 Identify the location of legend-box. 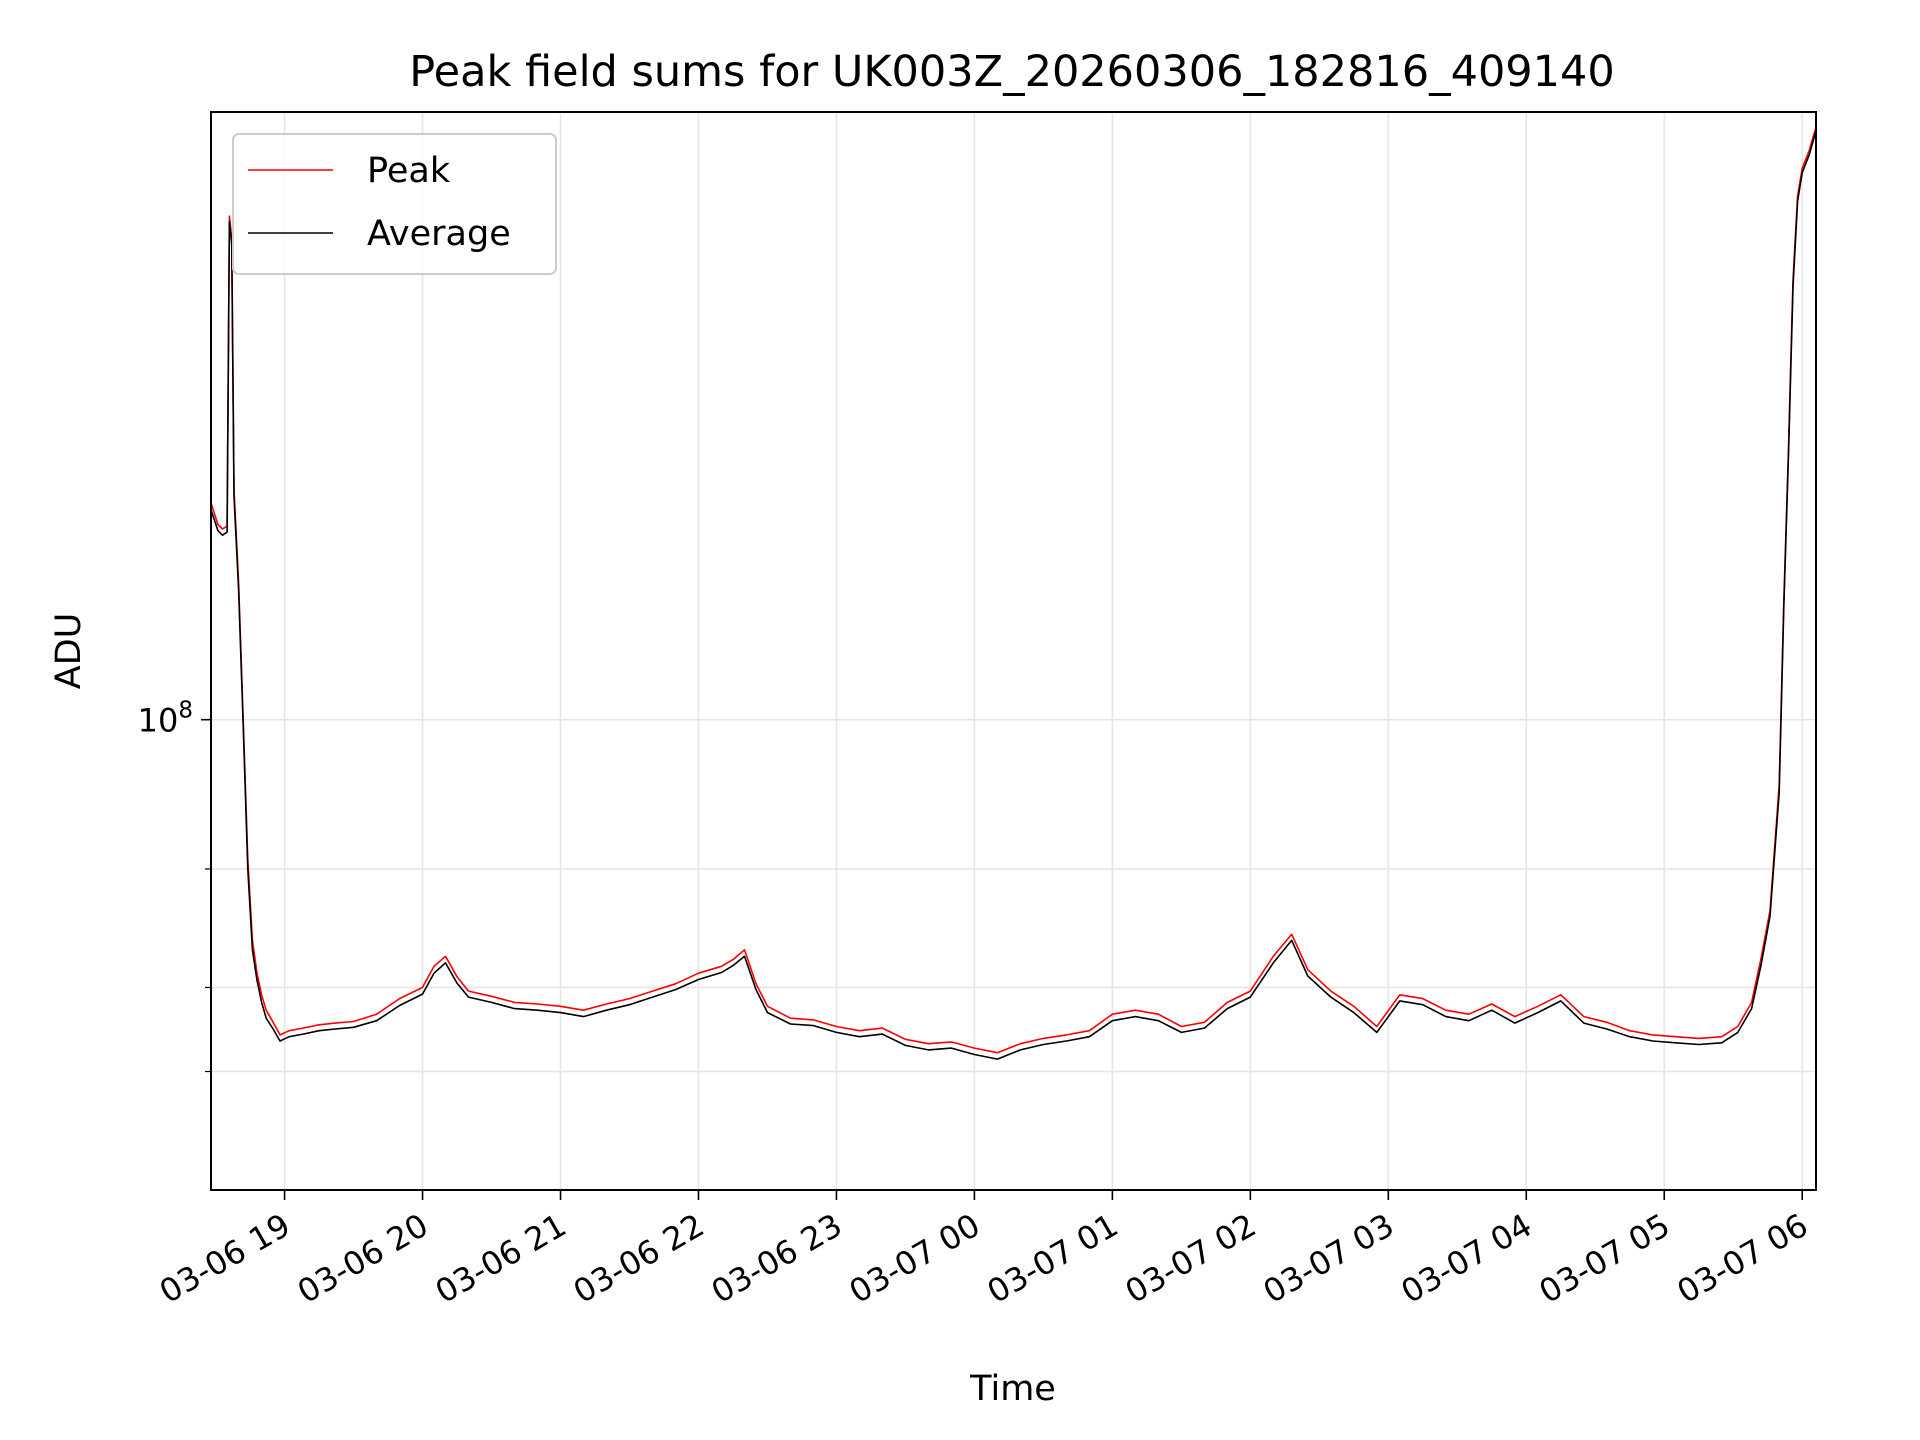
(394, 204).